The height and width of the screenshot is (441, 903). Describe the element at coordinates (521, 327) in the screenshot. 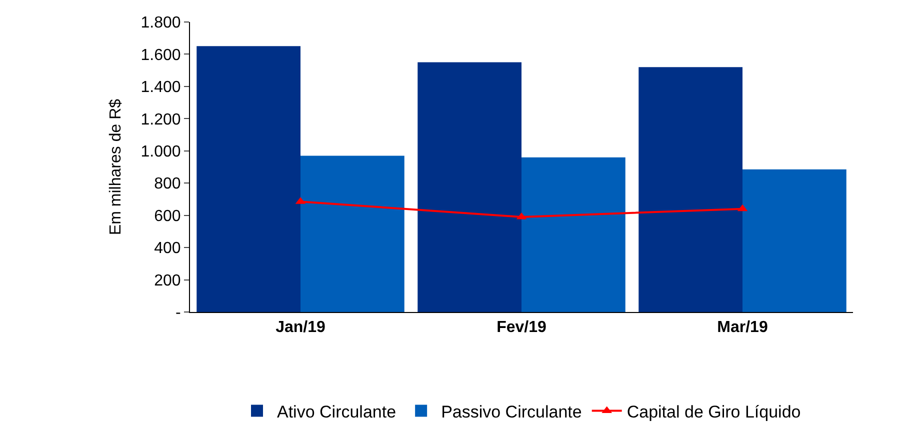

I see `x-tick-label: Fev/19` at that location.